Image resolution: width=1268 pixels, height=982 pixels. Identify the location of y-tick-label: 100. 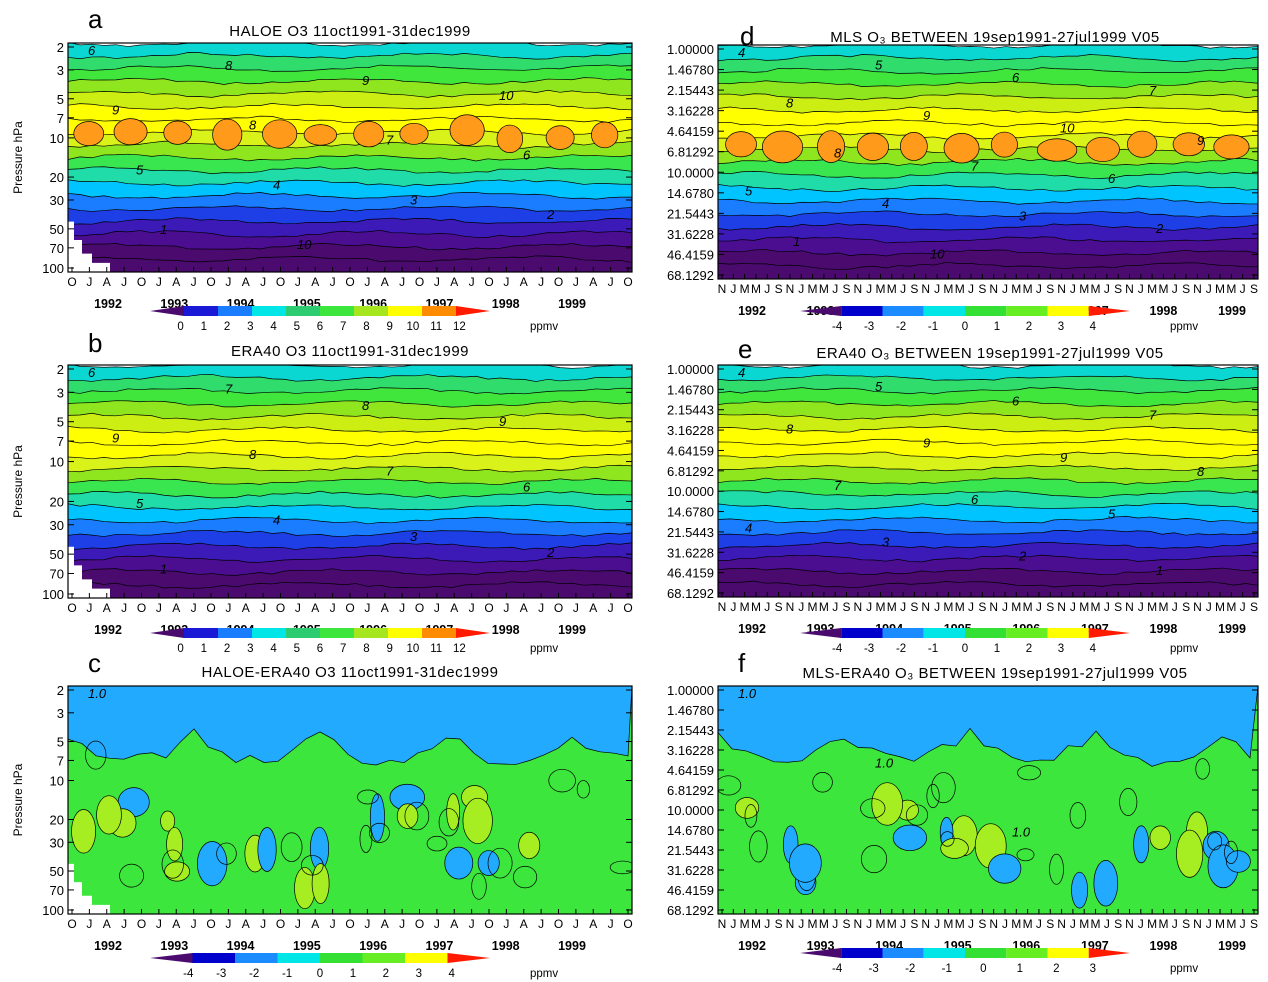
(53, 910).